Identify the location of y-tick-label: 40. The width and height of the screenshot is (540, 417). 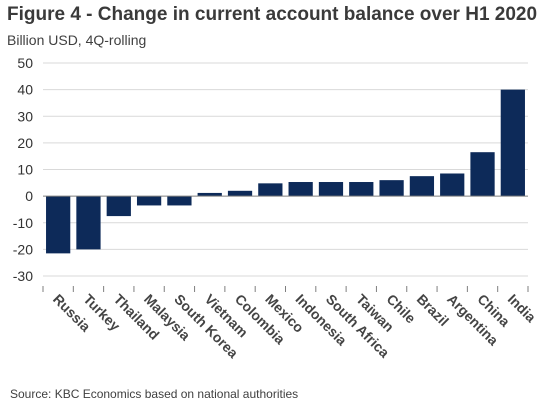
(25, 90).